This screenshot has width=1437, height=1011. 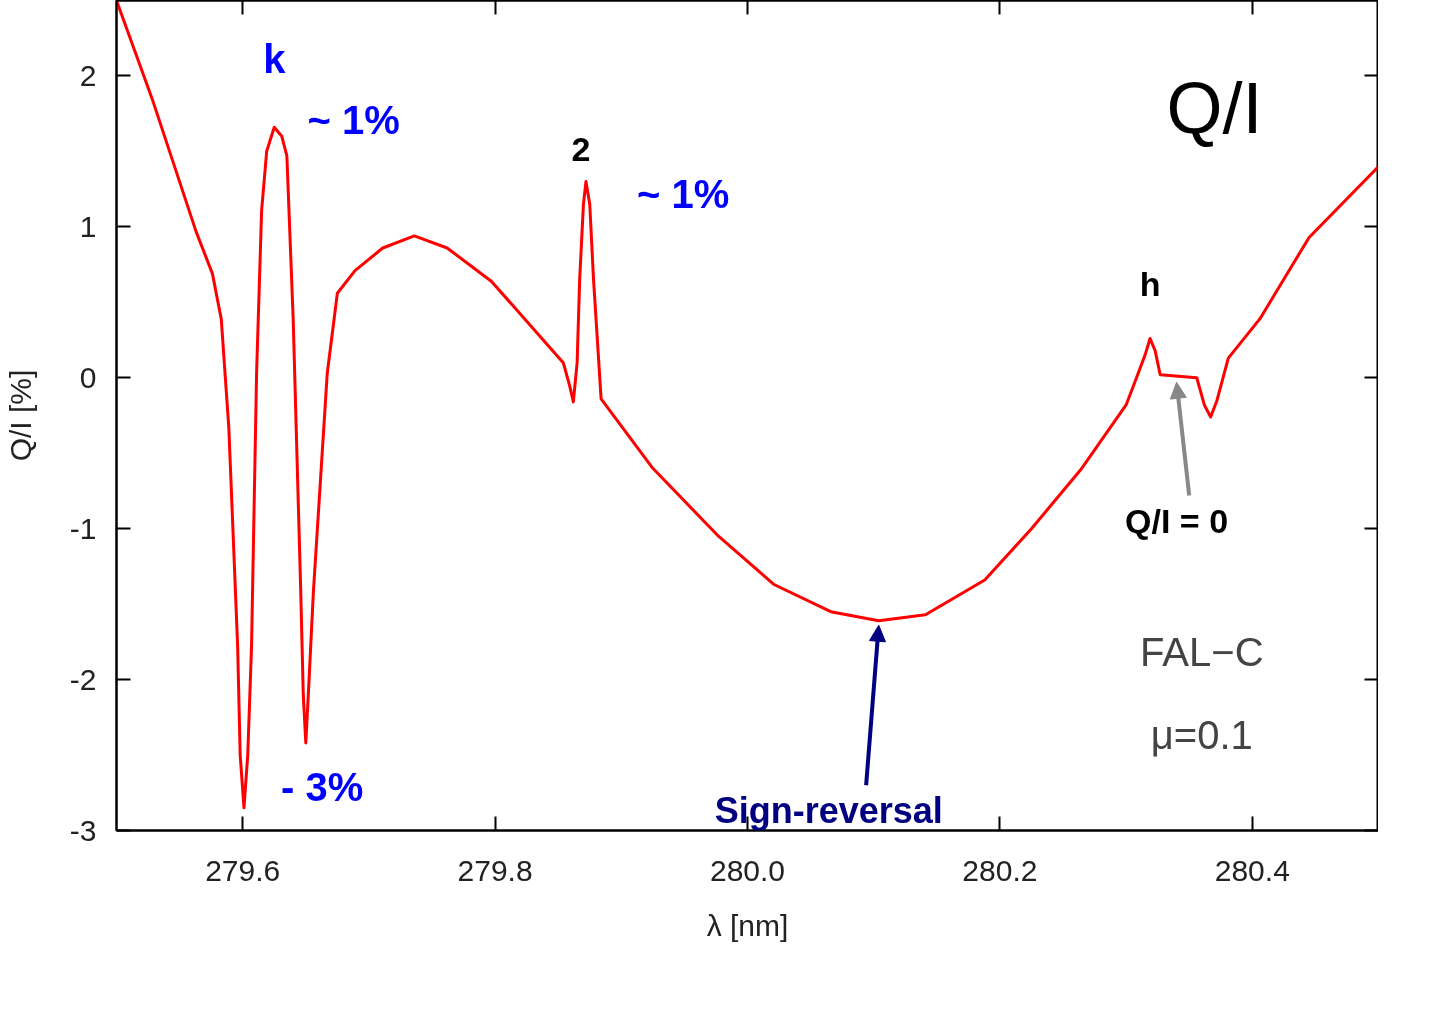 I want to click on x-tick-label: 280.0, so click(x=747, y=870).